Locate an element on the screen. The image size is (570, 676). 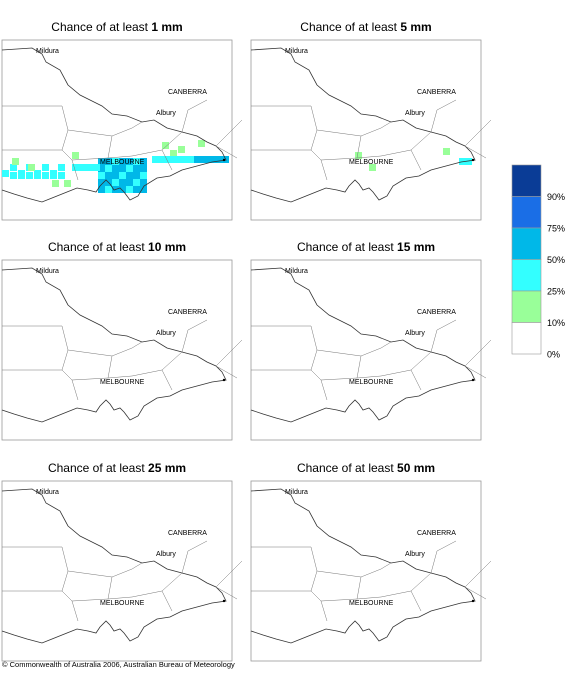
panel-title: Chance of at least 25 mm is located at coordinates (117, 468).